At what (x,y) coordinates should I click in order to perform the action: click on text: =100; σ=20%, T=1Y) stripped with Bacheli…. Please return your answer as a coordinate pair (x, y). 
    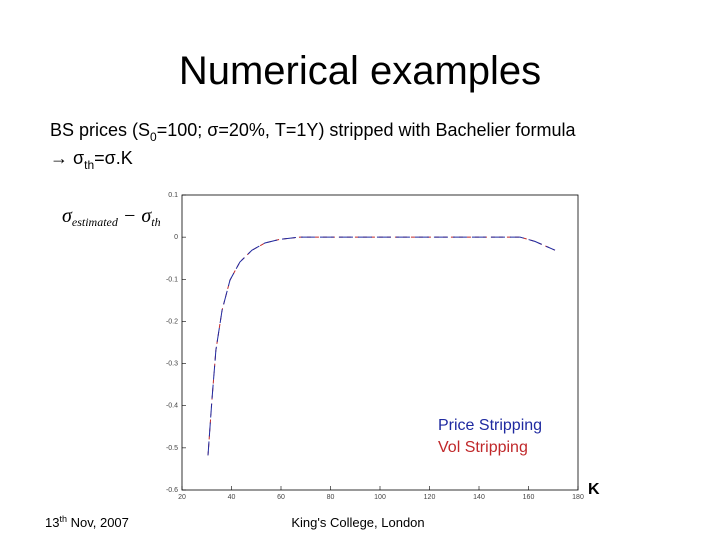
    Looking at the image, I should click on (367, 130).